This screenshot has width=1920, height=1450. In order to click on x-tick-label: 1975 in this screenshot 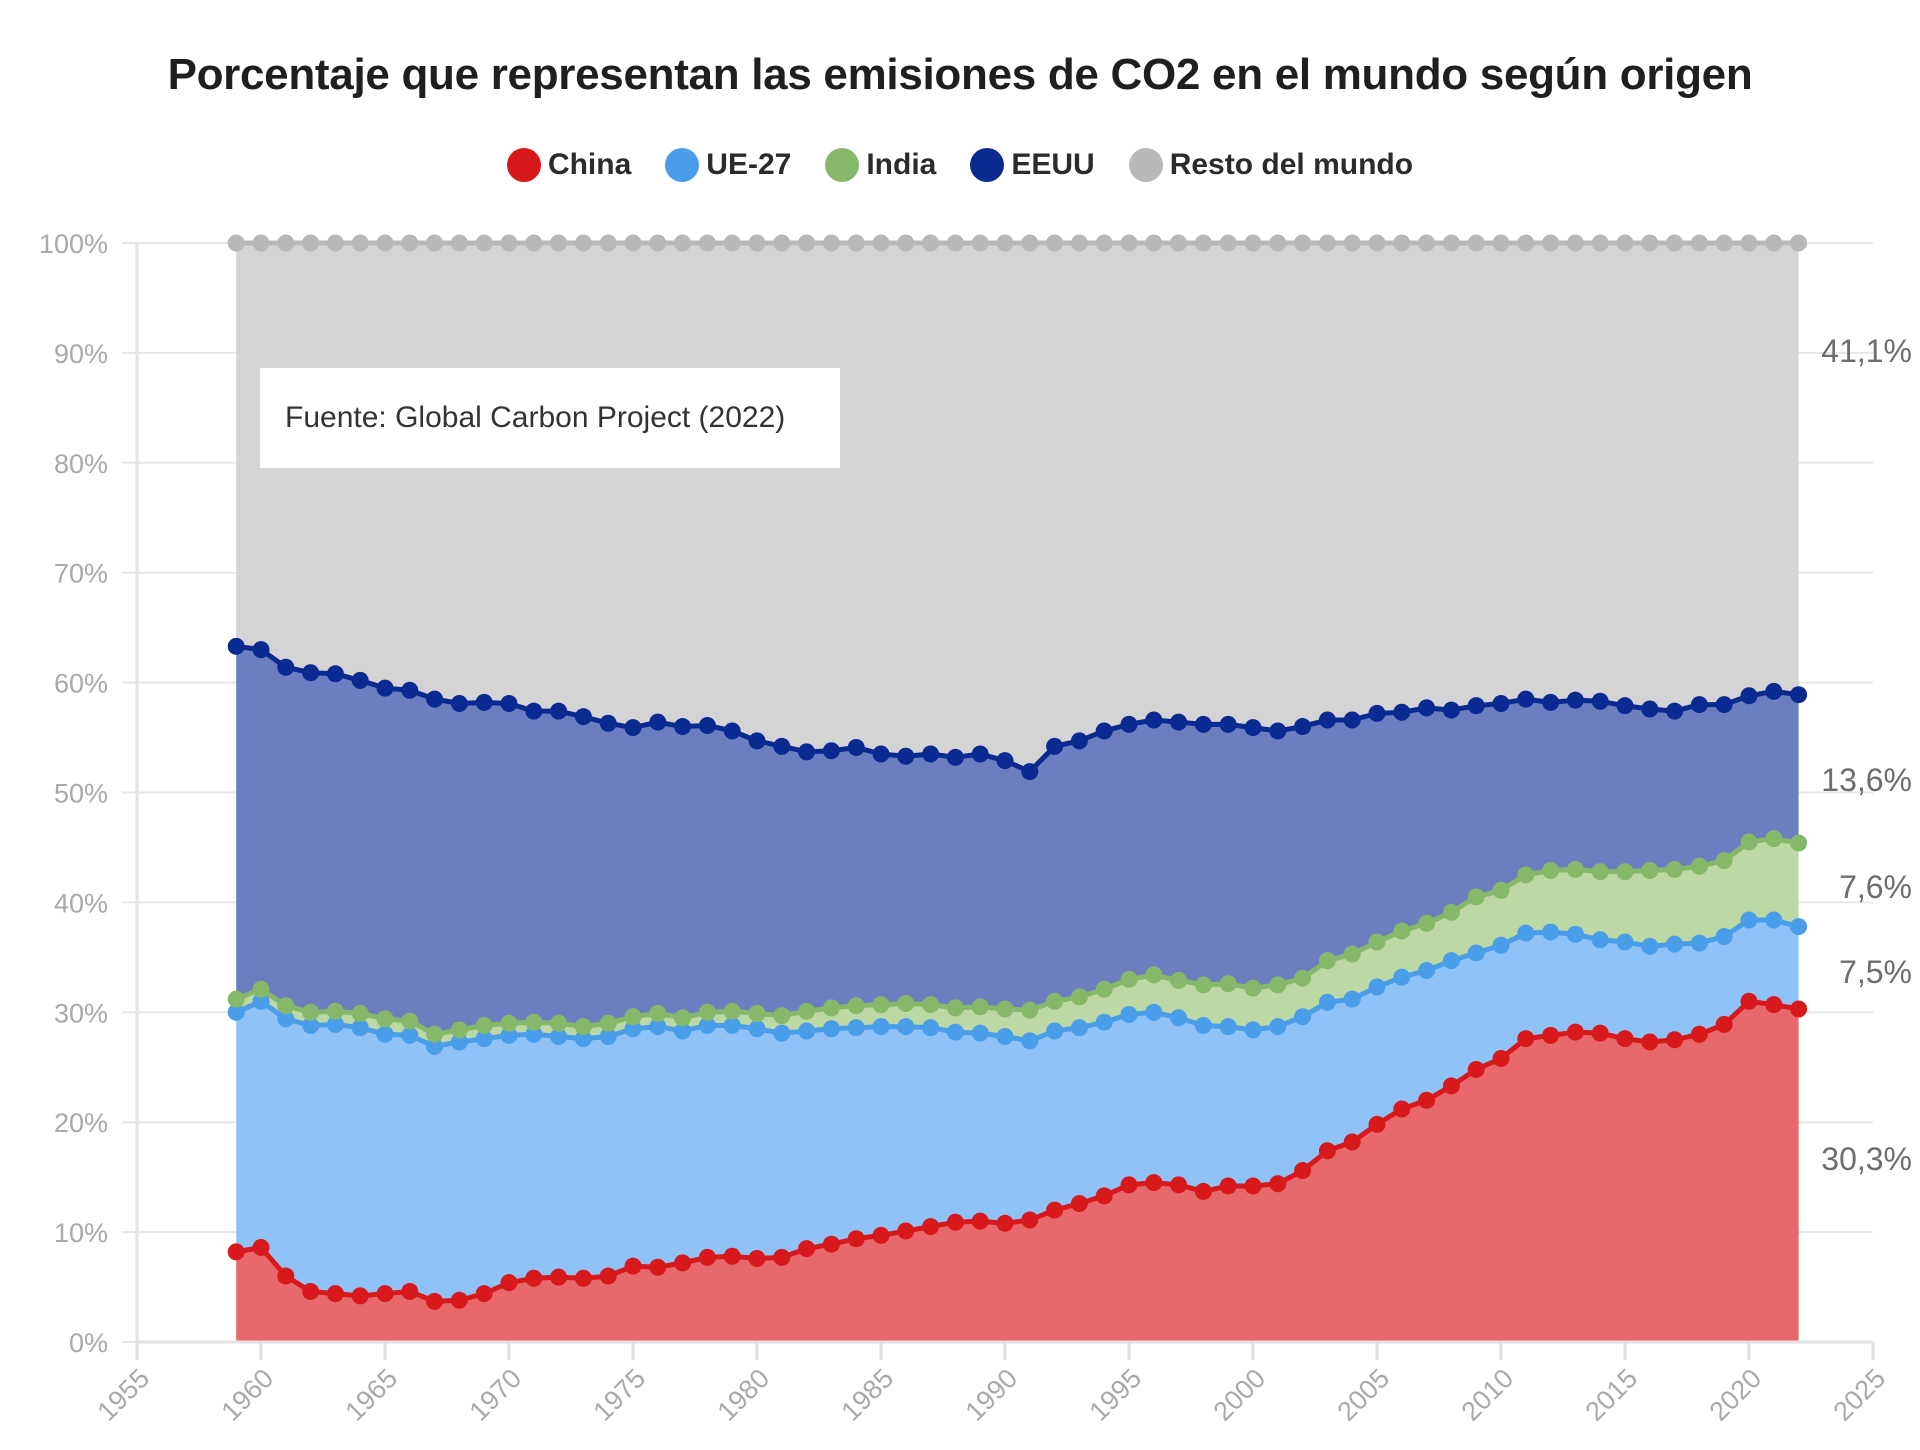, I will do `click(620, 1395)`.